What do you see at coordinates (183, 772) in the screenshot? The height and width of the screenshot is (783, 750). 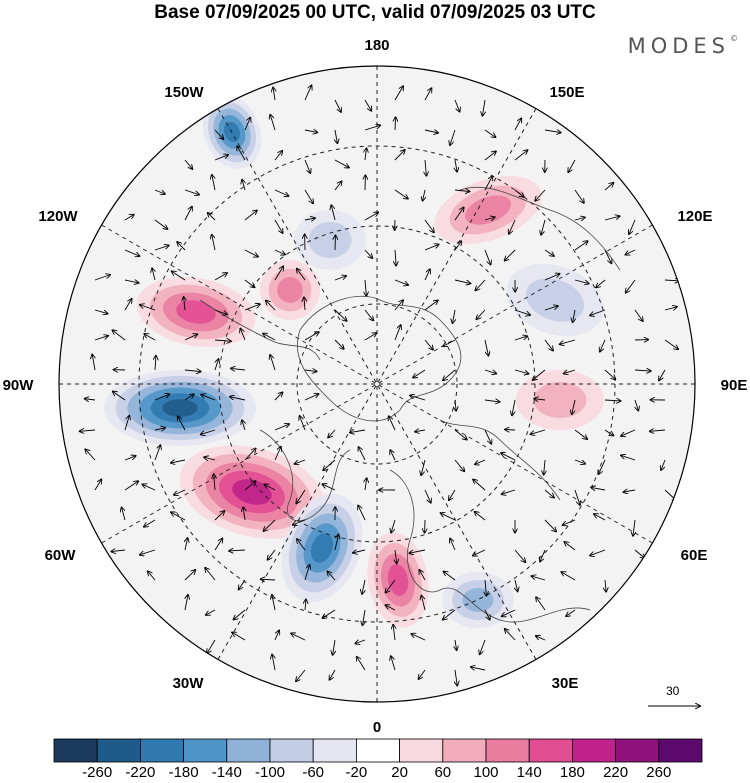 I see `colorbar-tick-label: -180` at bounding box center [183, 772].